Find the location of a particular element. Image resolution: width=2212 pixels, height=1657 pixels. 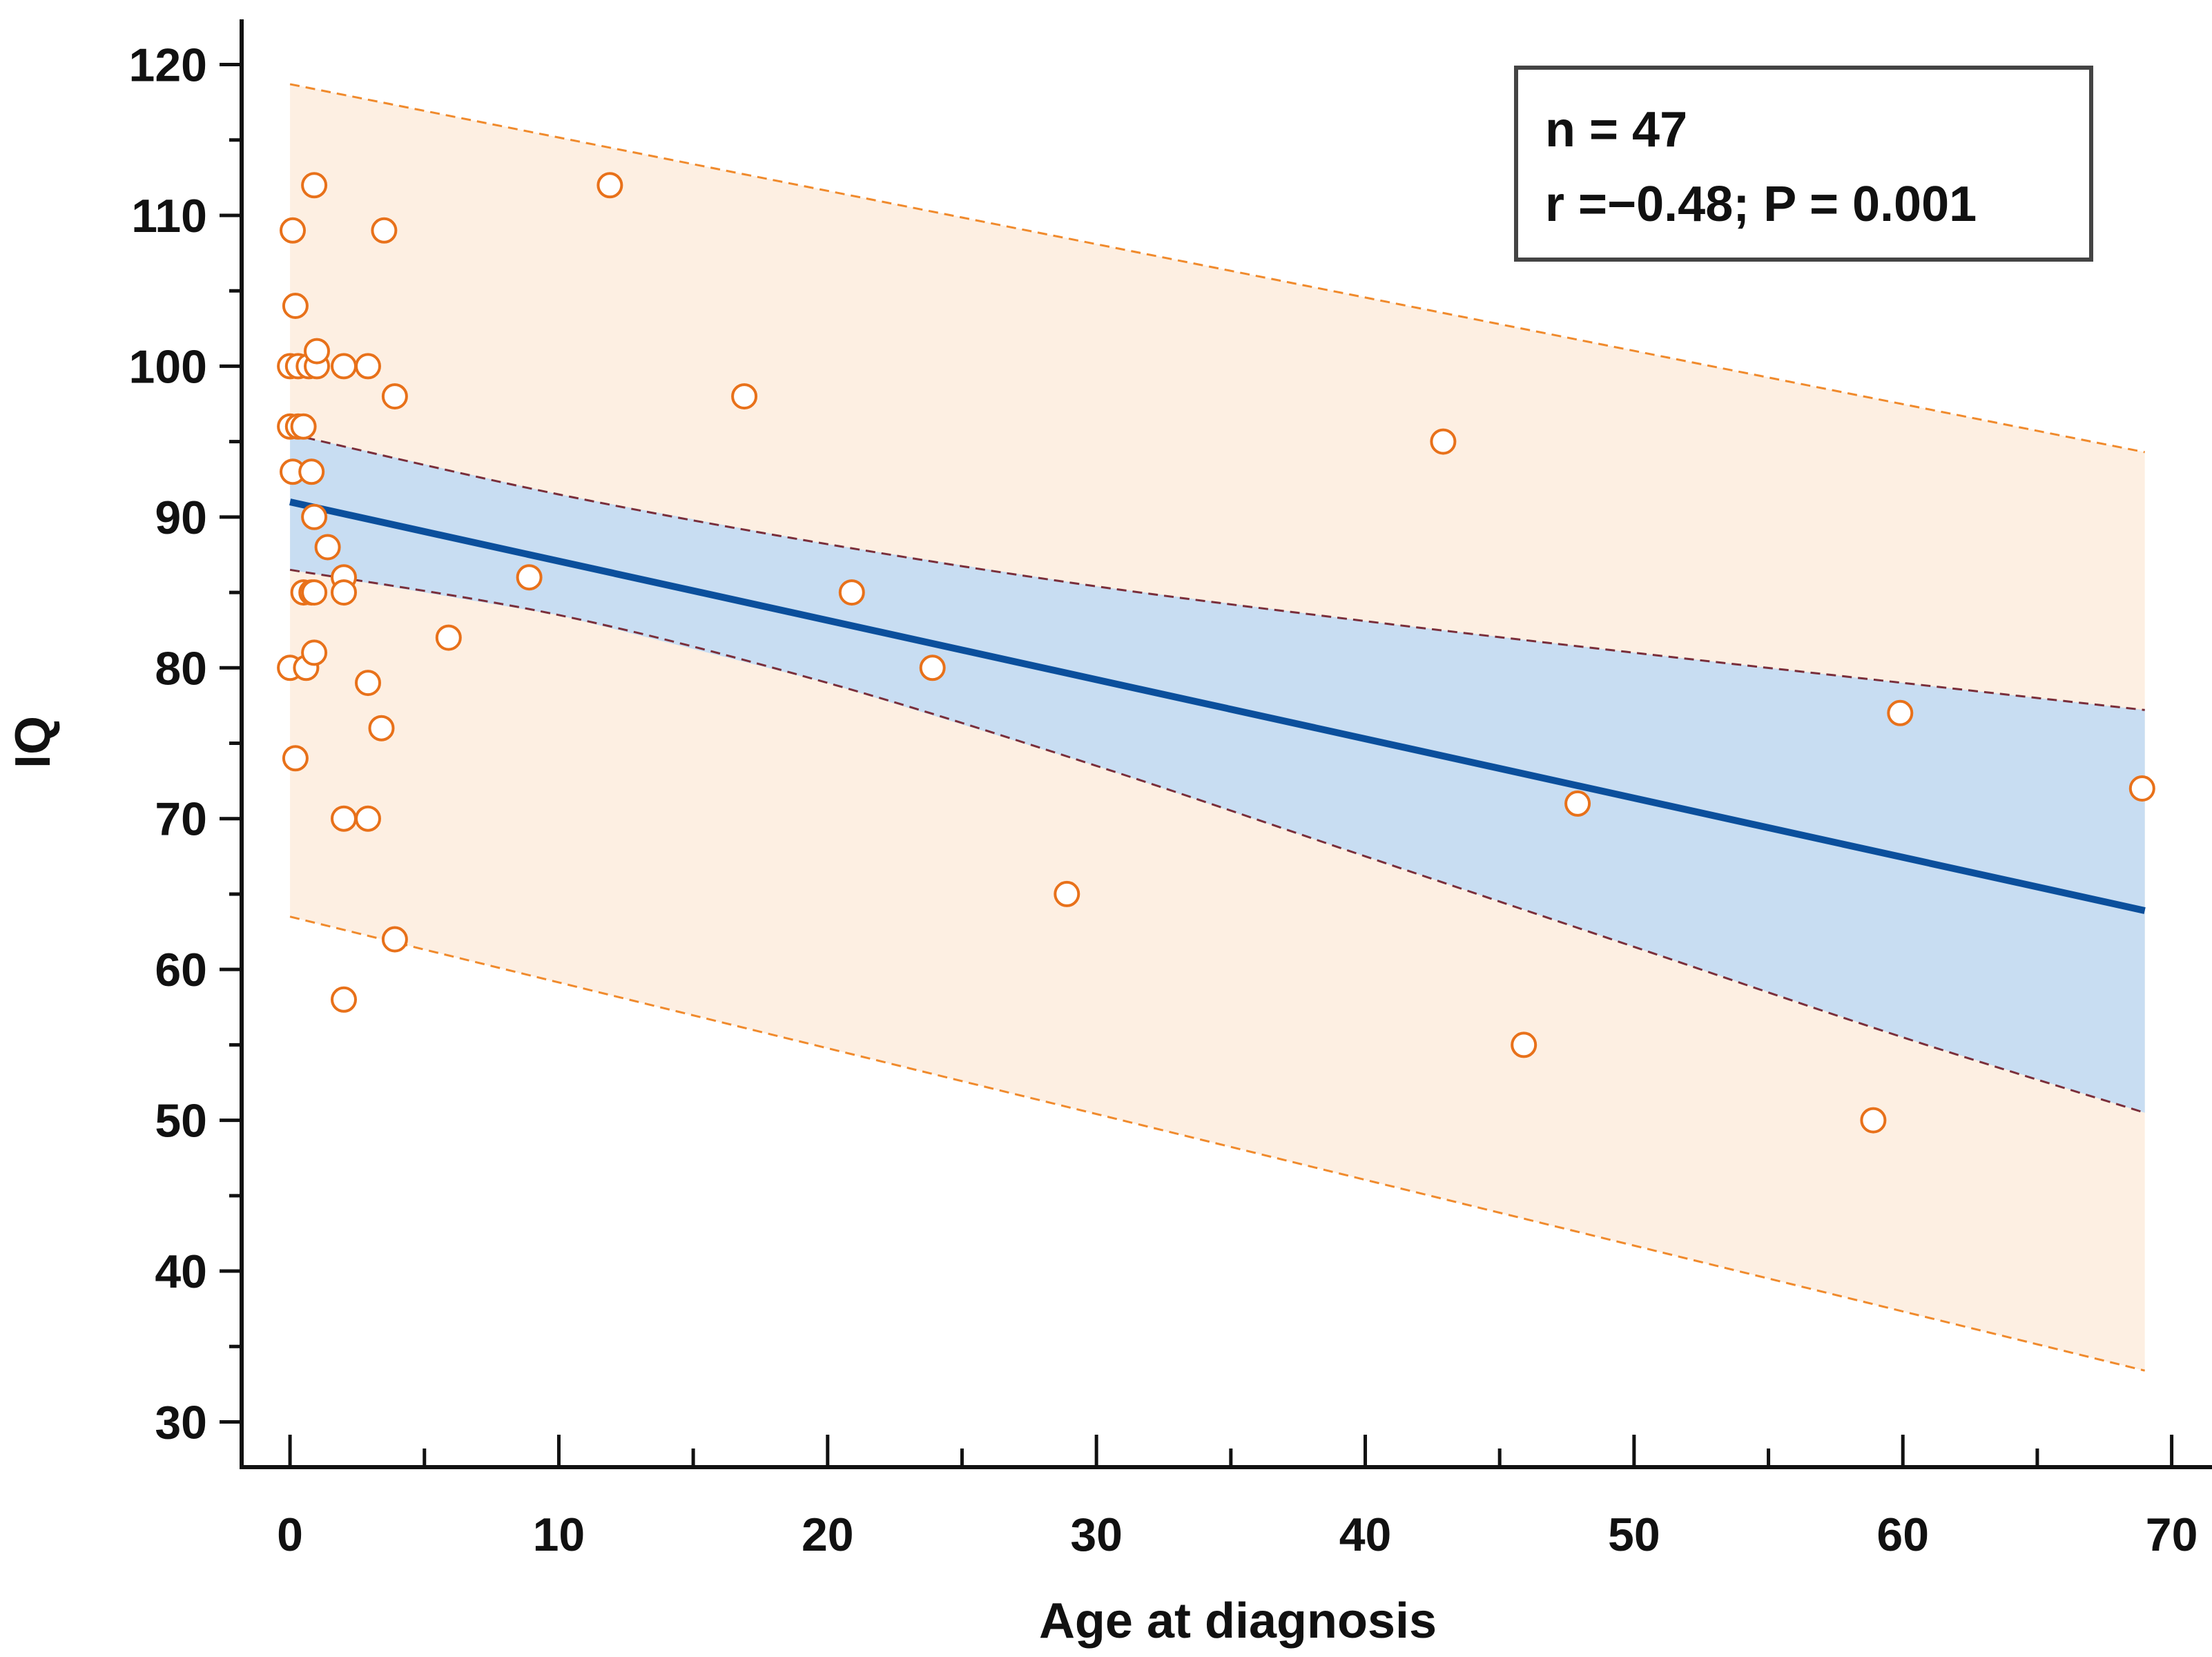

confidence-band-upper-line is located at coordinates (1217, 572).